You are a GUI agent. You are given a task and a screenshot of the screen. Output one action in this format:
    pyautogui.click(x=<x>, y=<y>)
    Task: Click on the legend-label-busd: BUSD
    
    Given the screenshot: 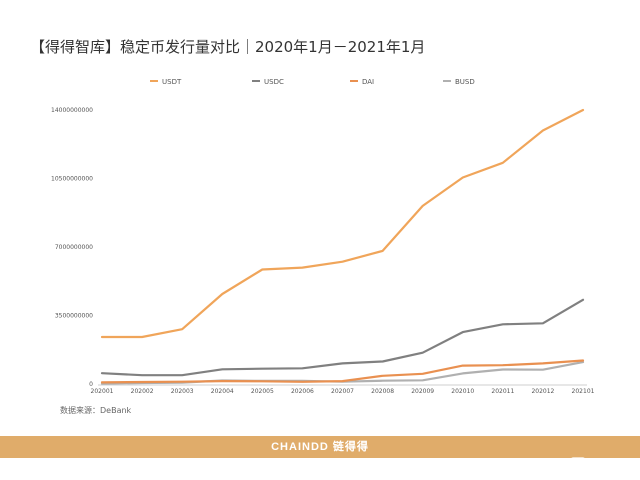 What is the action you would take?
    pyautogui.click(x=465, y=82)
    